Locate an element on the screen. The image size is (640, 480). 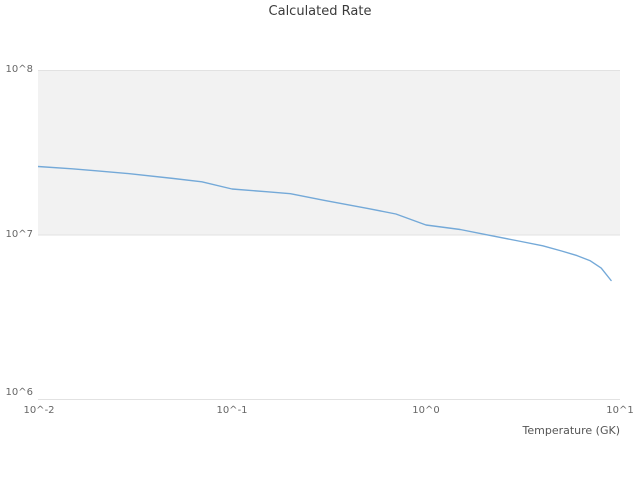
x-tick-1e0: 10^0 is located at coordinates (426, 410).